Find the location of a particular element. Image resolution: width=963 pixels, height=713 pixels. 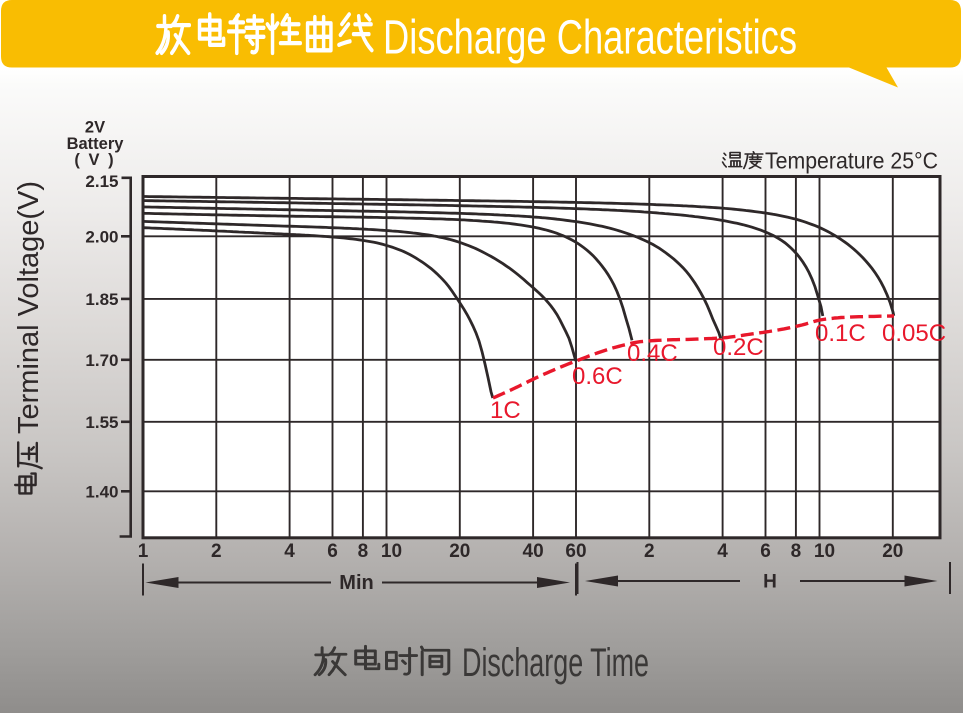

svg-text: Discharge Time is located at coordinates (555, 663).